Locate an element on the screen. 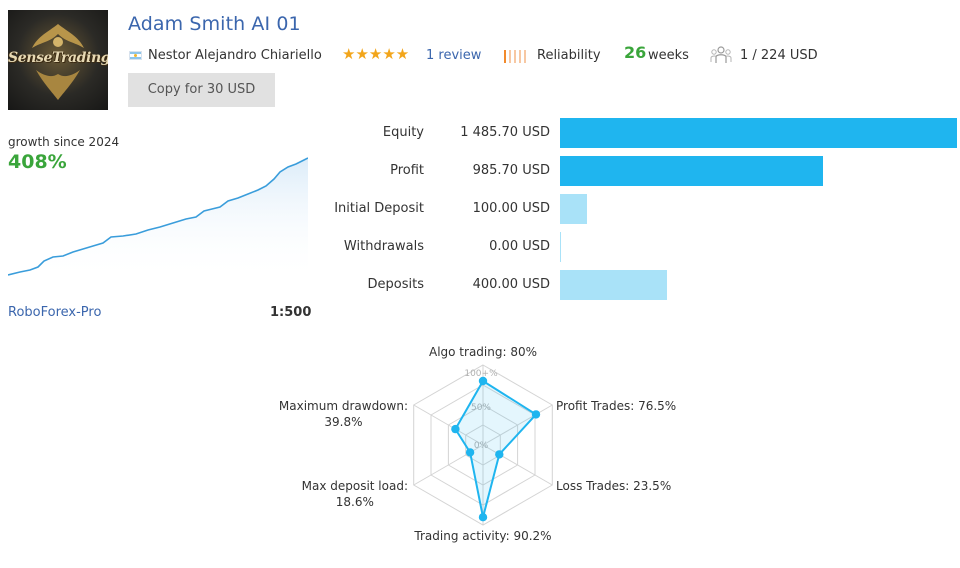  account-row-profit: Profit 985.70 USD is located at coordinates (640, 171).